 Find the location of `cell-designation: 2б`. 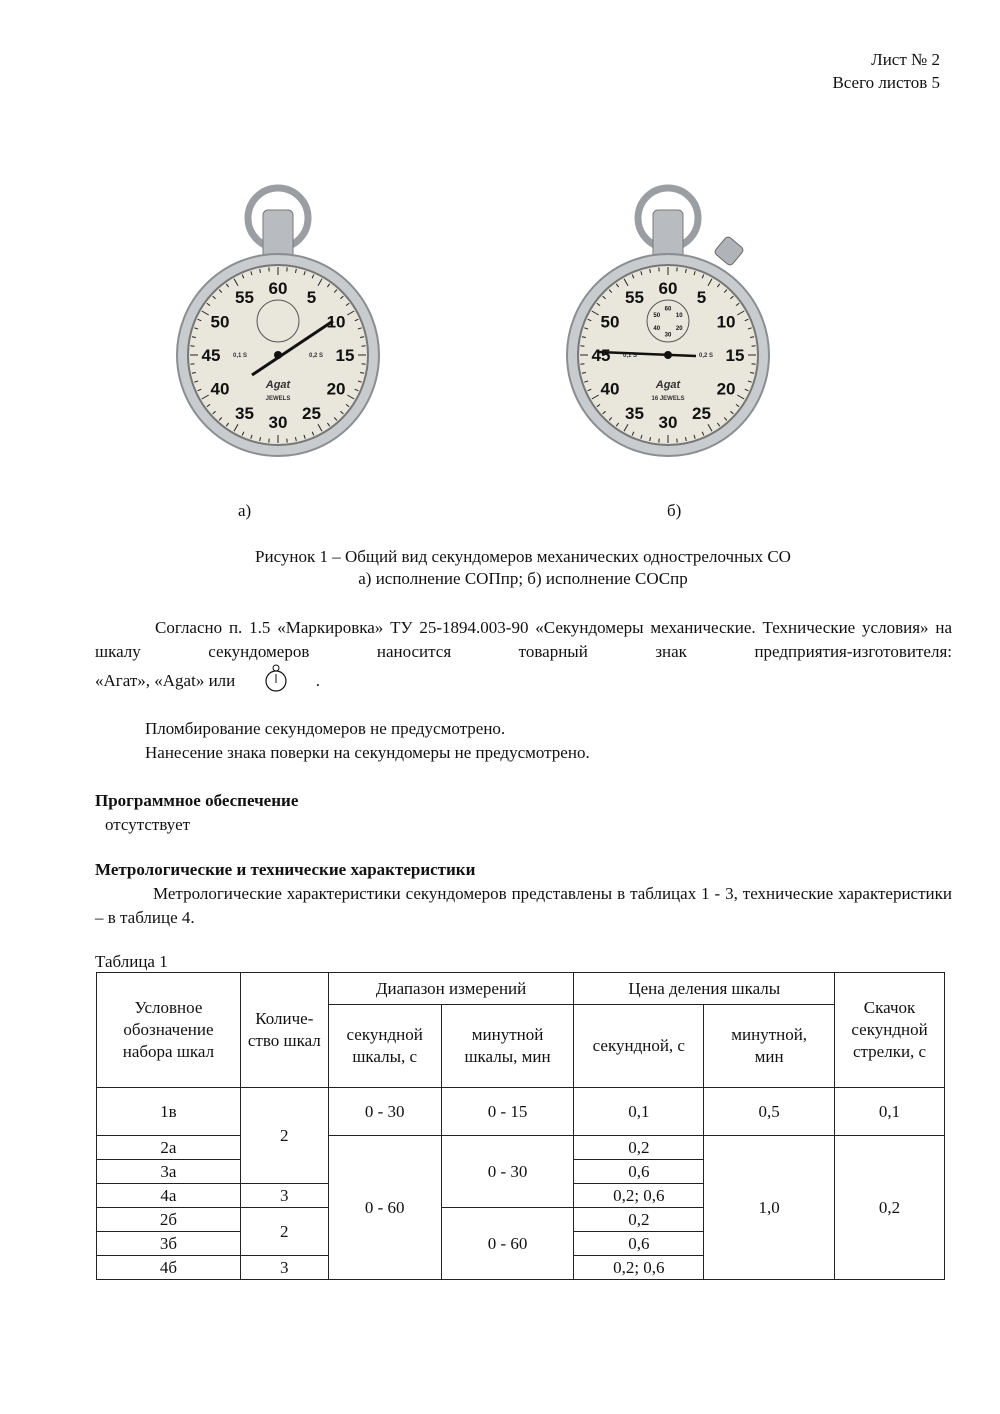

cell-designation: 2б is located at coordinates (168, 1219).